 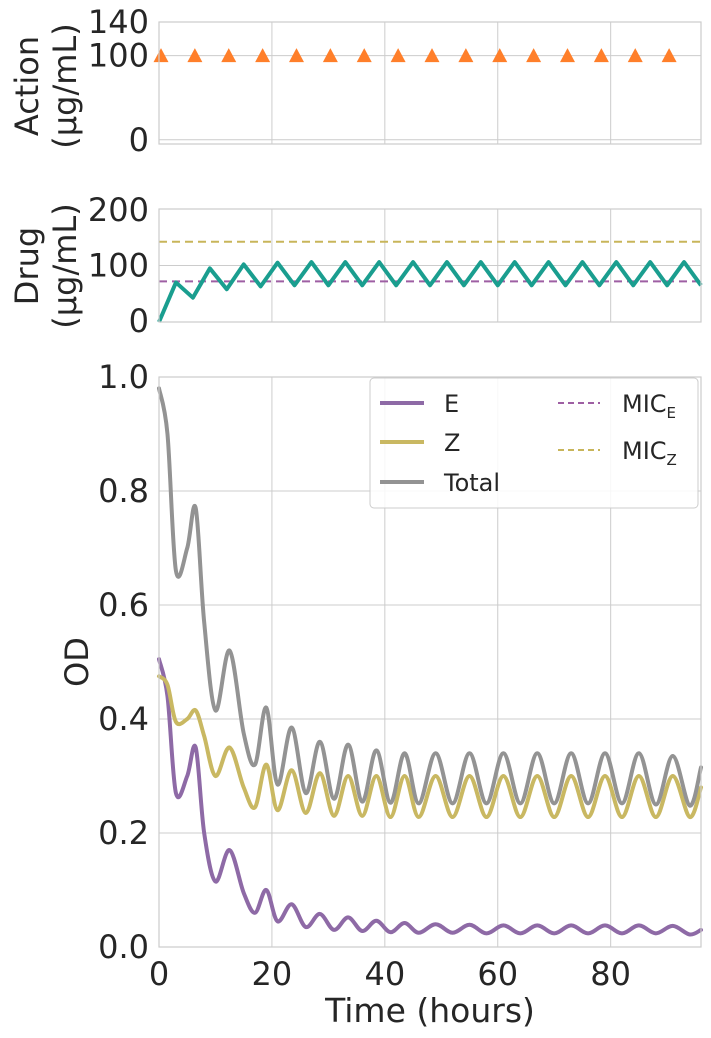 I want to click on od-ytick-label: 0.8, so click(x=123, y=491).